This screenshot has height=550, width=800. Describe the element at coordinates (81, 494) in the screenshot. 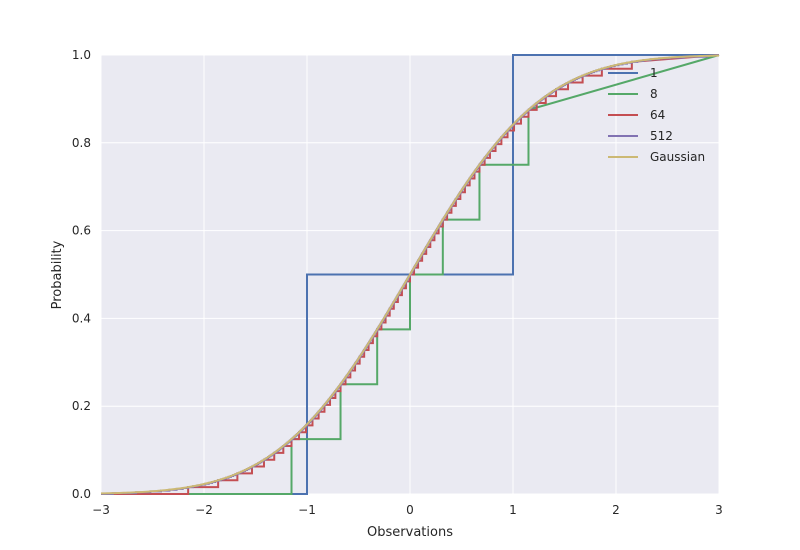

I see `y-tick-label: 0.0` at that location.